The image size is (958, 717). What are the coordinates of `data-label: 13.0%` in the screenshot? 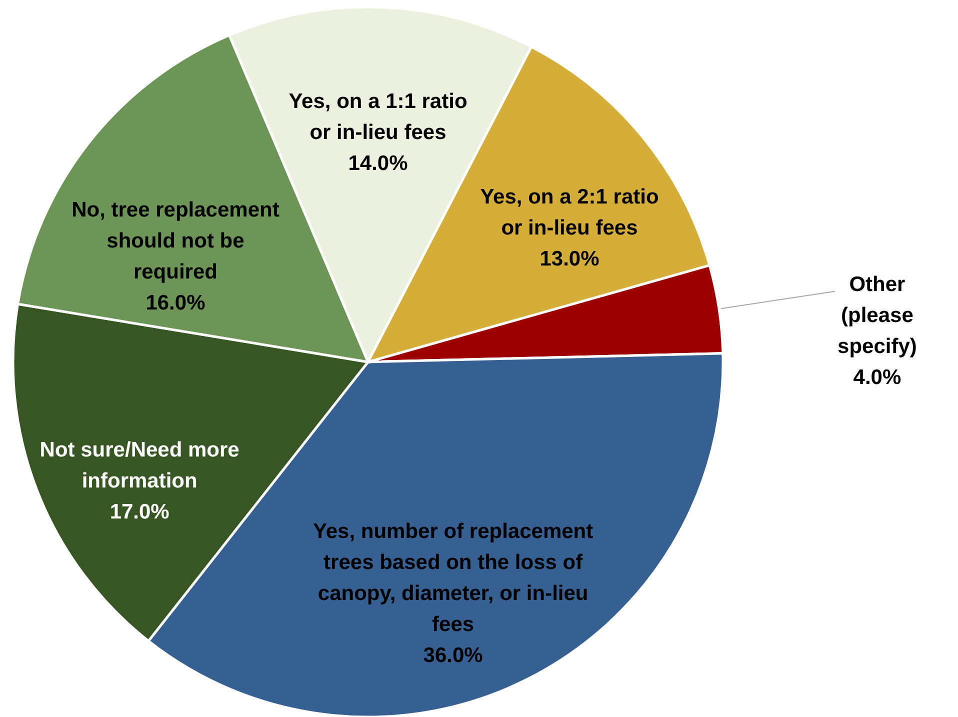 It's located at (570, 259).